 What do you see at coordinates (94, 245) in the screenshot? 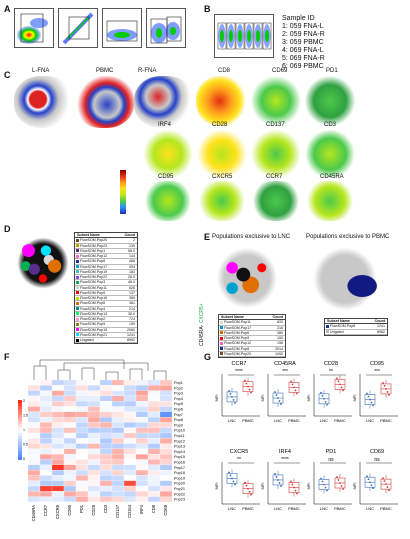
I see `subset-name: FlowSOM.Pop23` at bounding box center [94, 245].